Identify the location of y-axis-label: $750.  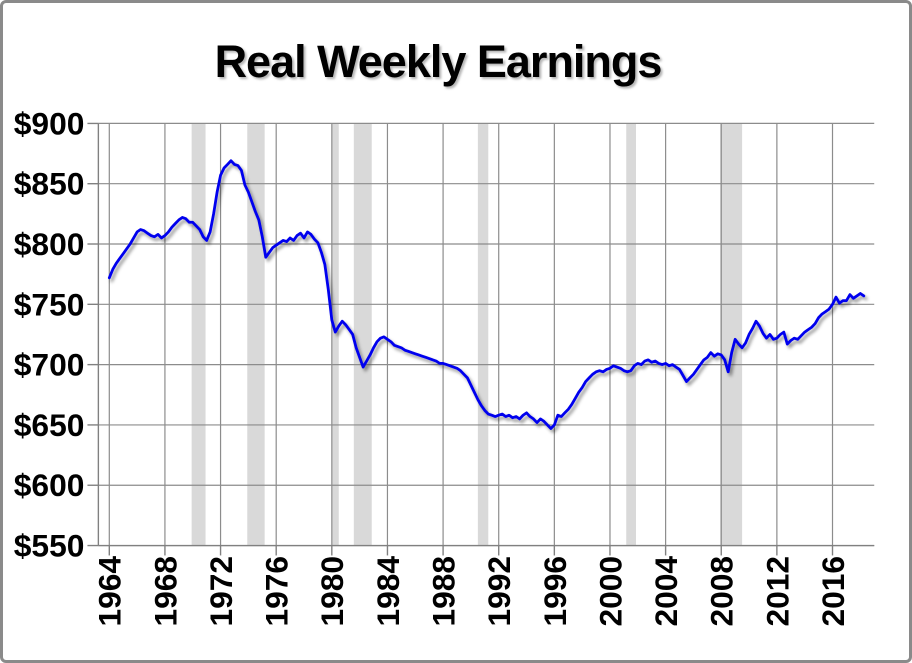
(49, 304).